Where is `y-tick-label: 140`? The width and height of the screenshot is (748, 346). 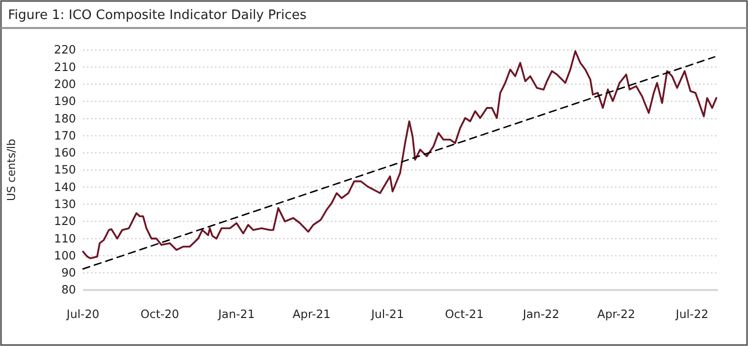
y-tick-label: 140 is located at coordinates (65, 187).